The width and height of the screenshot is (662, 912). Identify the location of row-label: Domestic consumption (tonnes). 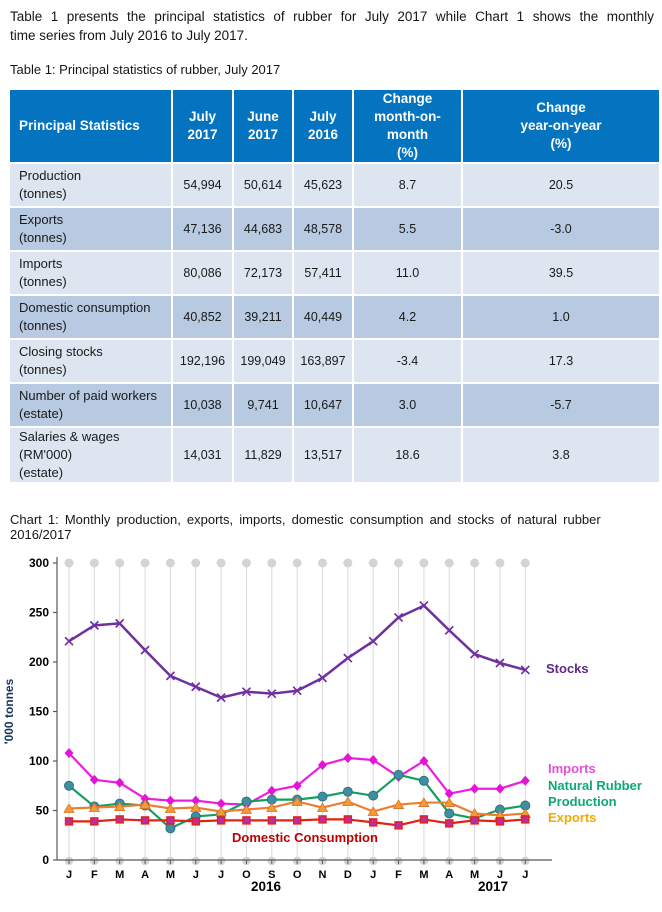
(90, 317).